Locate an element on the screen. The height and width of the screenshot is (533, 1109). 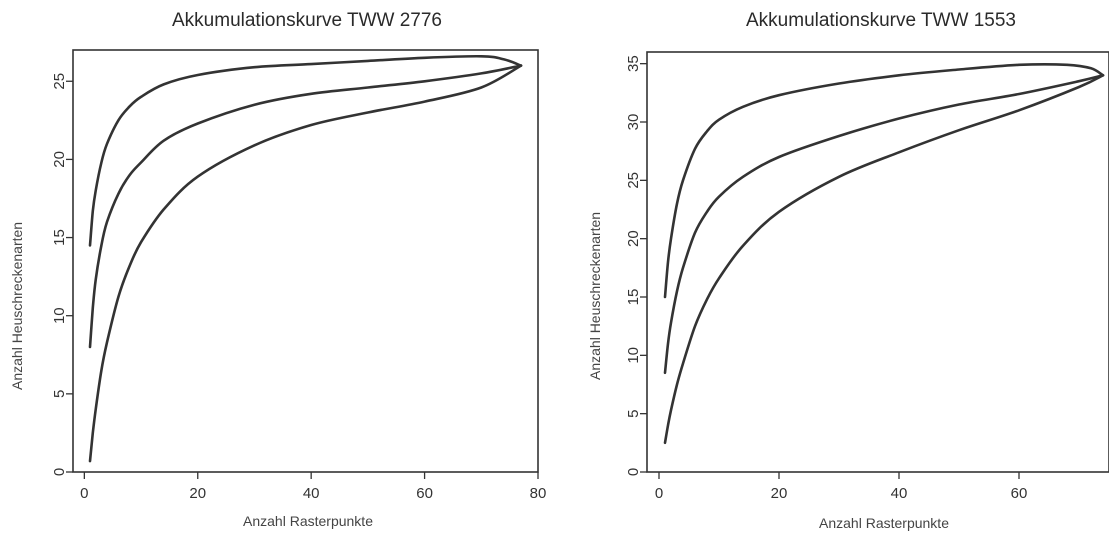
chart-title: Akkumulationskurve TWW 1553 is located at coordinates (881, 20).